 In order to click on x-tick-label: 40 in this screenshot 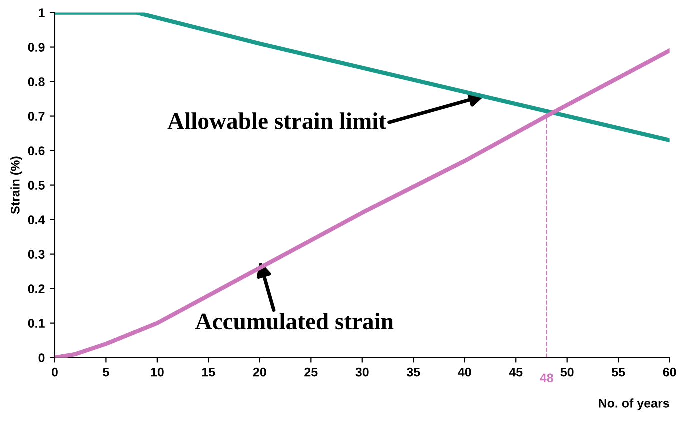, I will do `click(465, 372)`.